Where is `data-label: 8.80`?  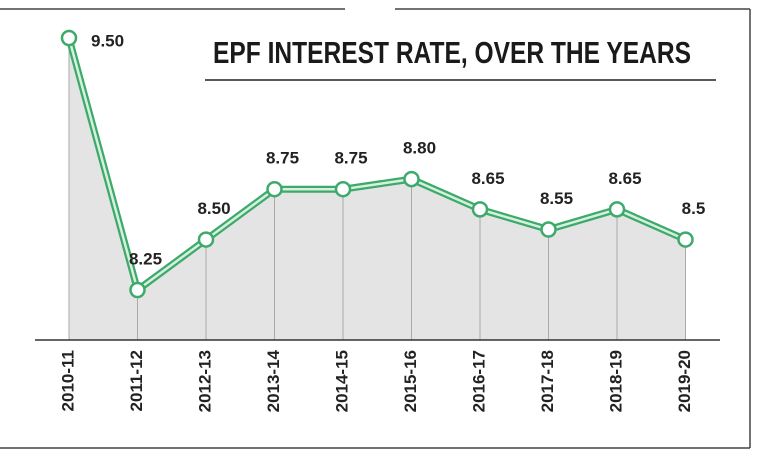
data-label: 8.80 is located at coordinates (419, 148).